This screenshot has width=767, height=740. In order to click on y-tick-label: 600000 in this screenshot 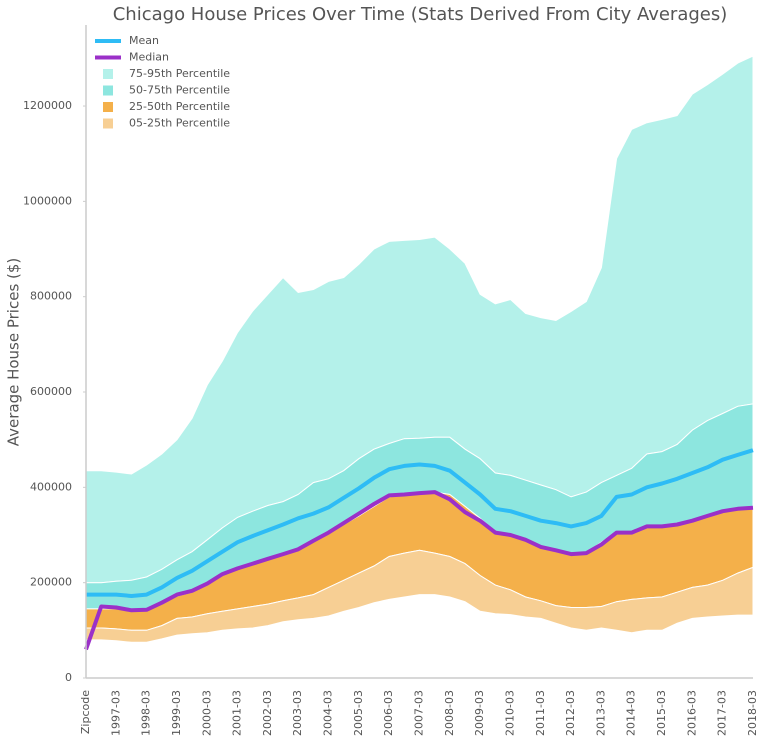, I will do `click(51, 391)`.